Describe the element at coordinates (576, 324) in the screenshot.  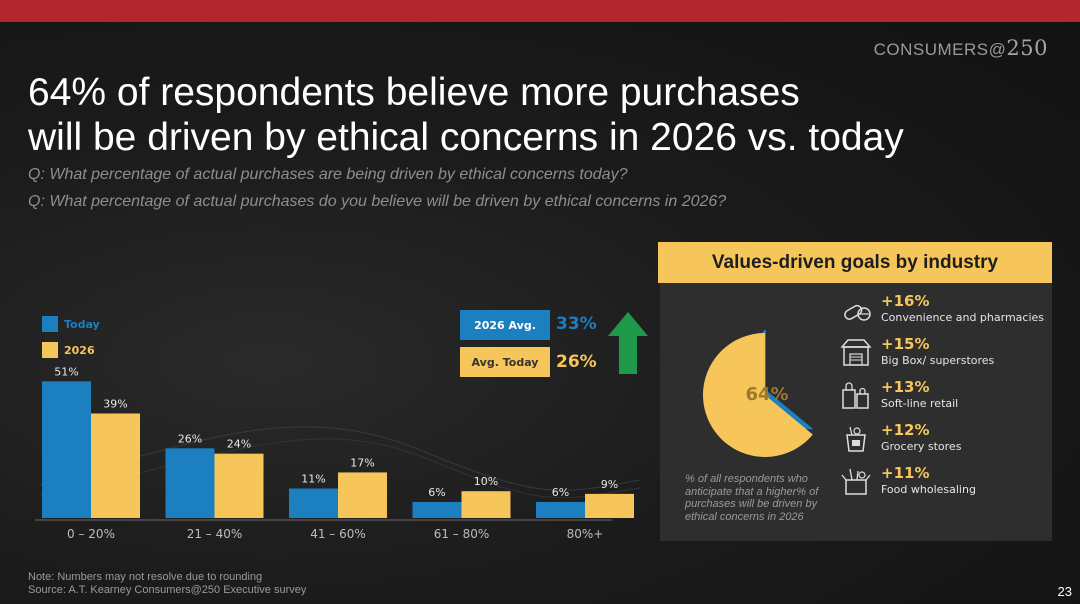
I see `avg-2026-value: 33%` at that location.